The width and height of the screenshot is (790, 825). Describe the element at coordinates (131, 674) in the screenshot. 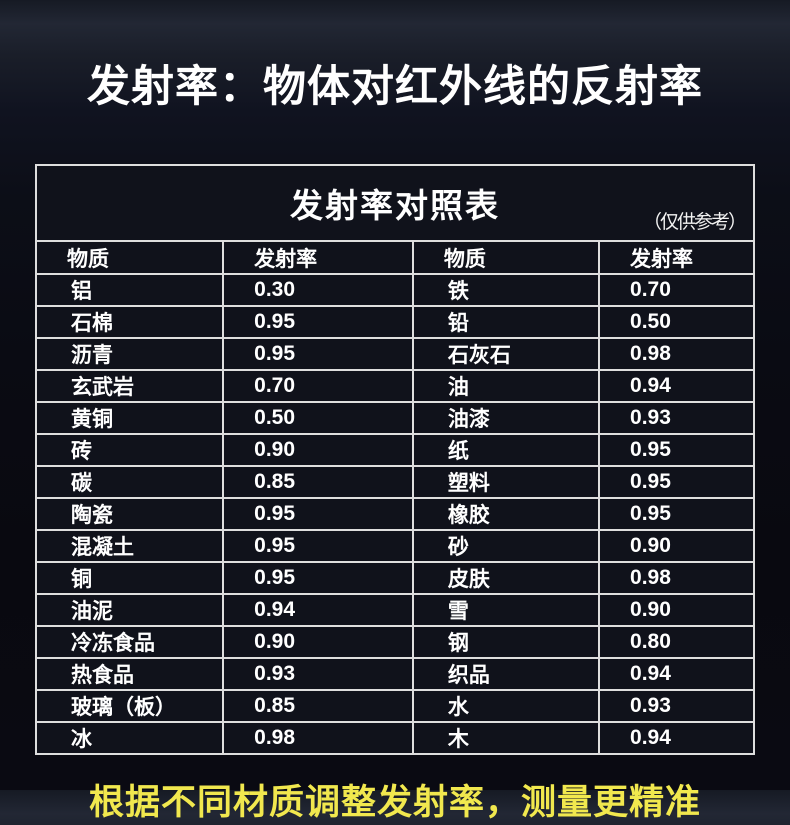

I see `material-cell: 热食品` at that location.